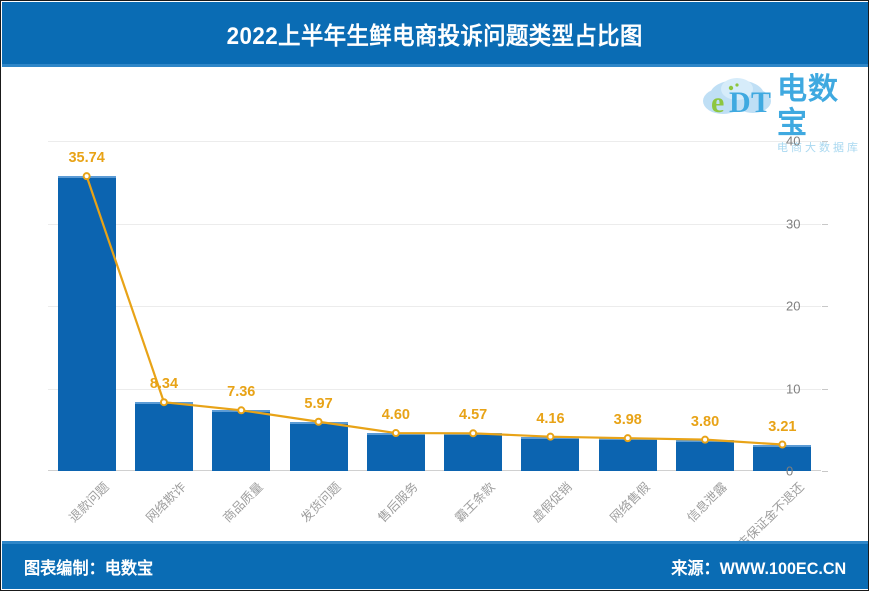 The image size is (869, 591). Describe the element at coordinates (86, 158) in the screenshot. I see `data-label: 35.74` at that location.